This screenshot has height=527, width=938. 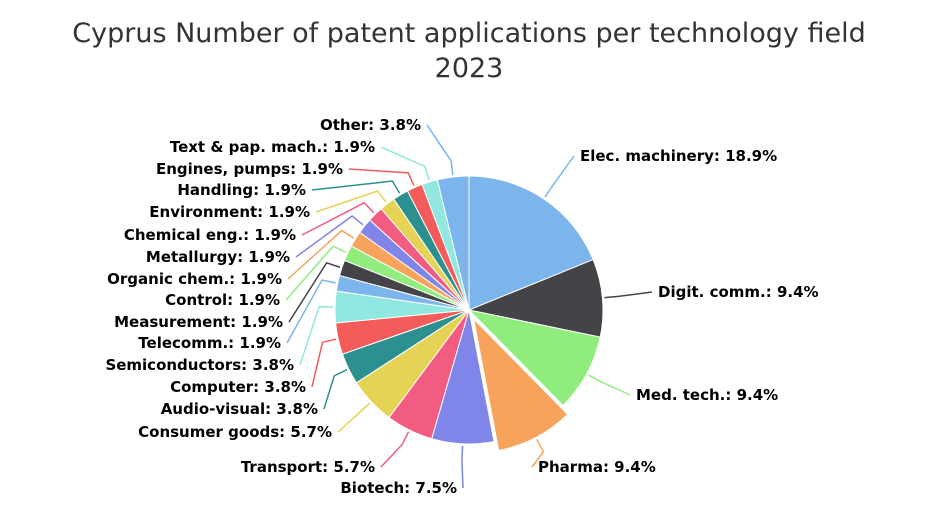 I want to click on slice-label: Consumer goods: 5.7%, so click(x=235, y=432).